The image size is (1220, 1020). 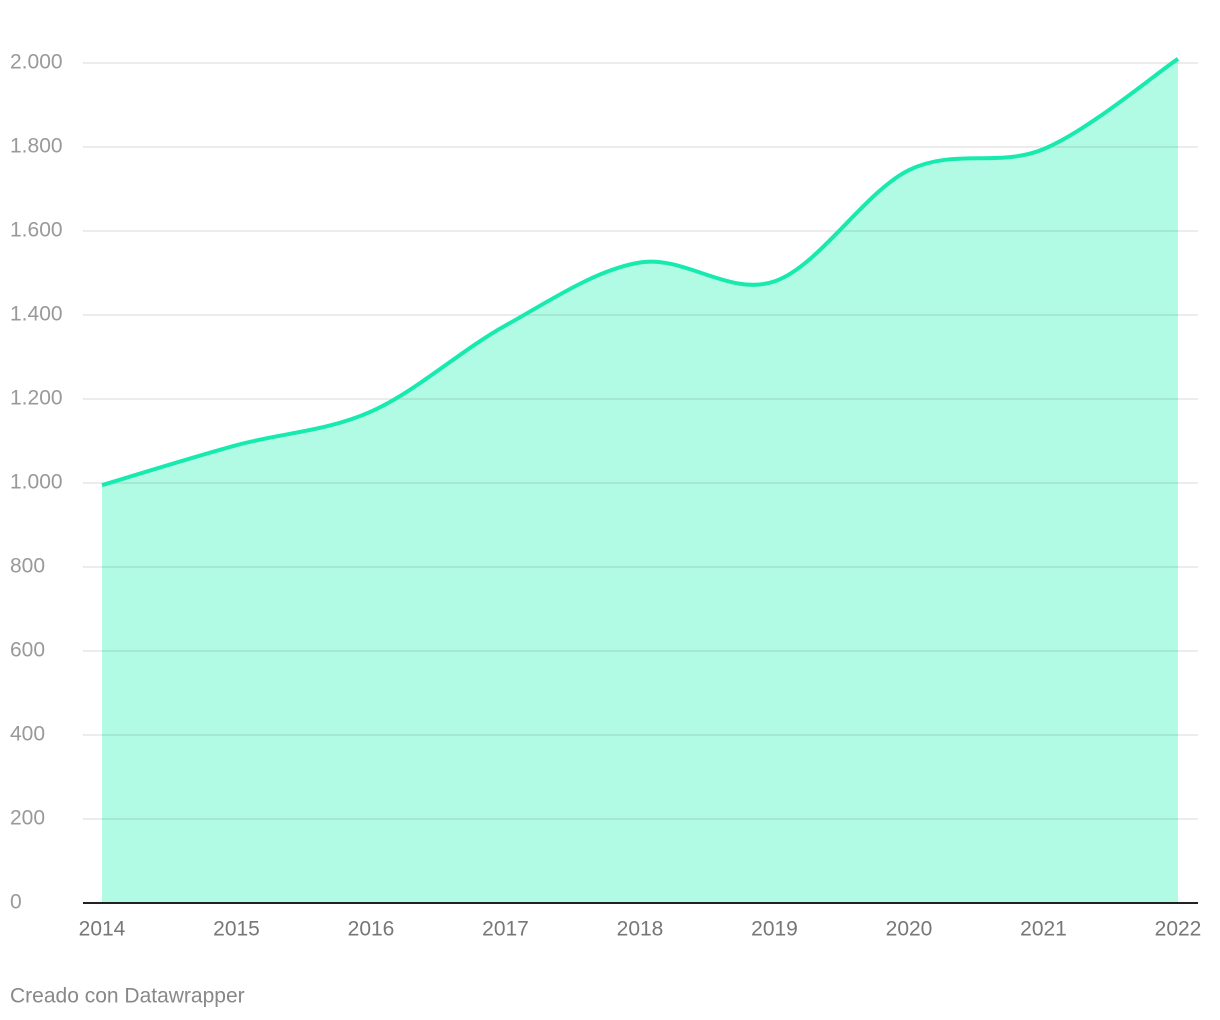 I want to click on y-tick-label: 1.800, so click(x=36, y=146).